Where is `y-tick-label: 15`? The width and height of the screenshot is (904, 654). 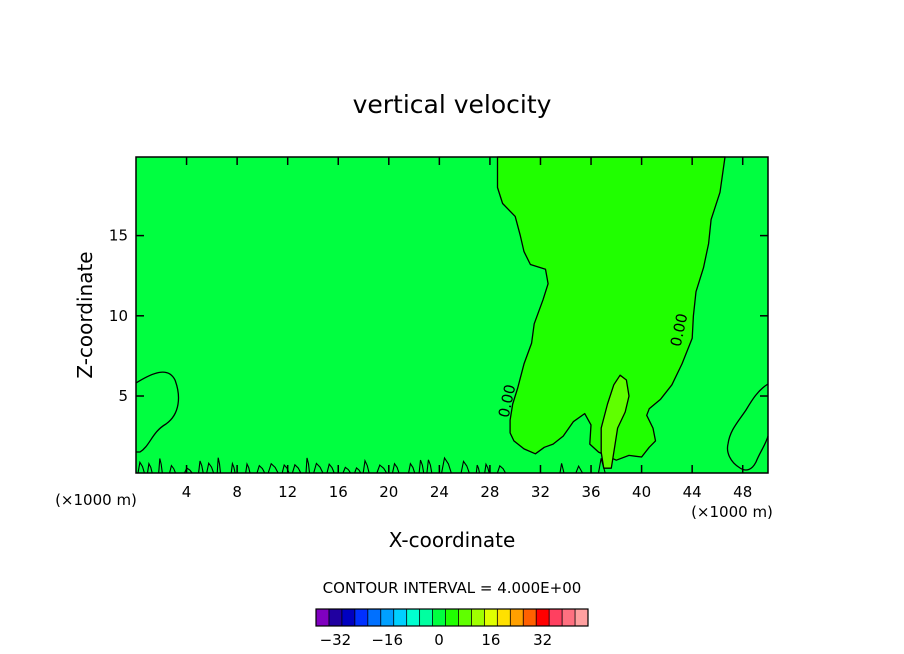
y-tick-label: 15 is located at coordinates (118, 236).